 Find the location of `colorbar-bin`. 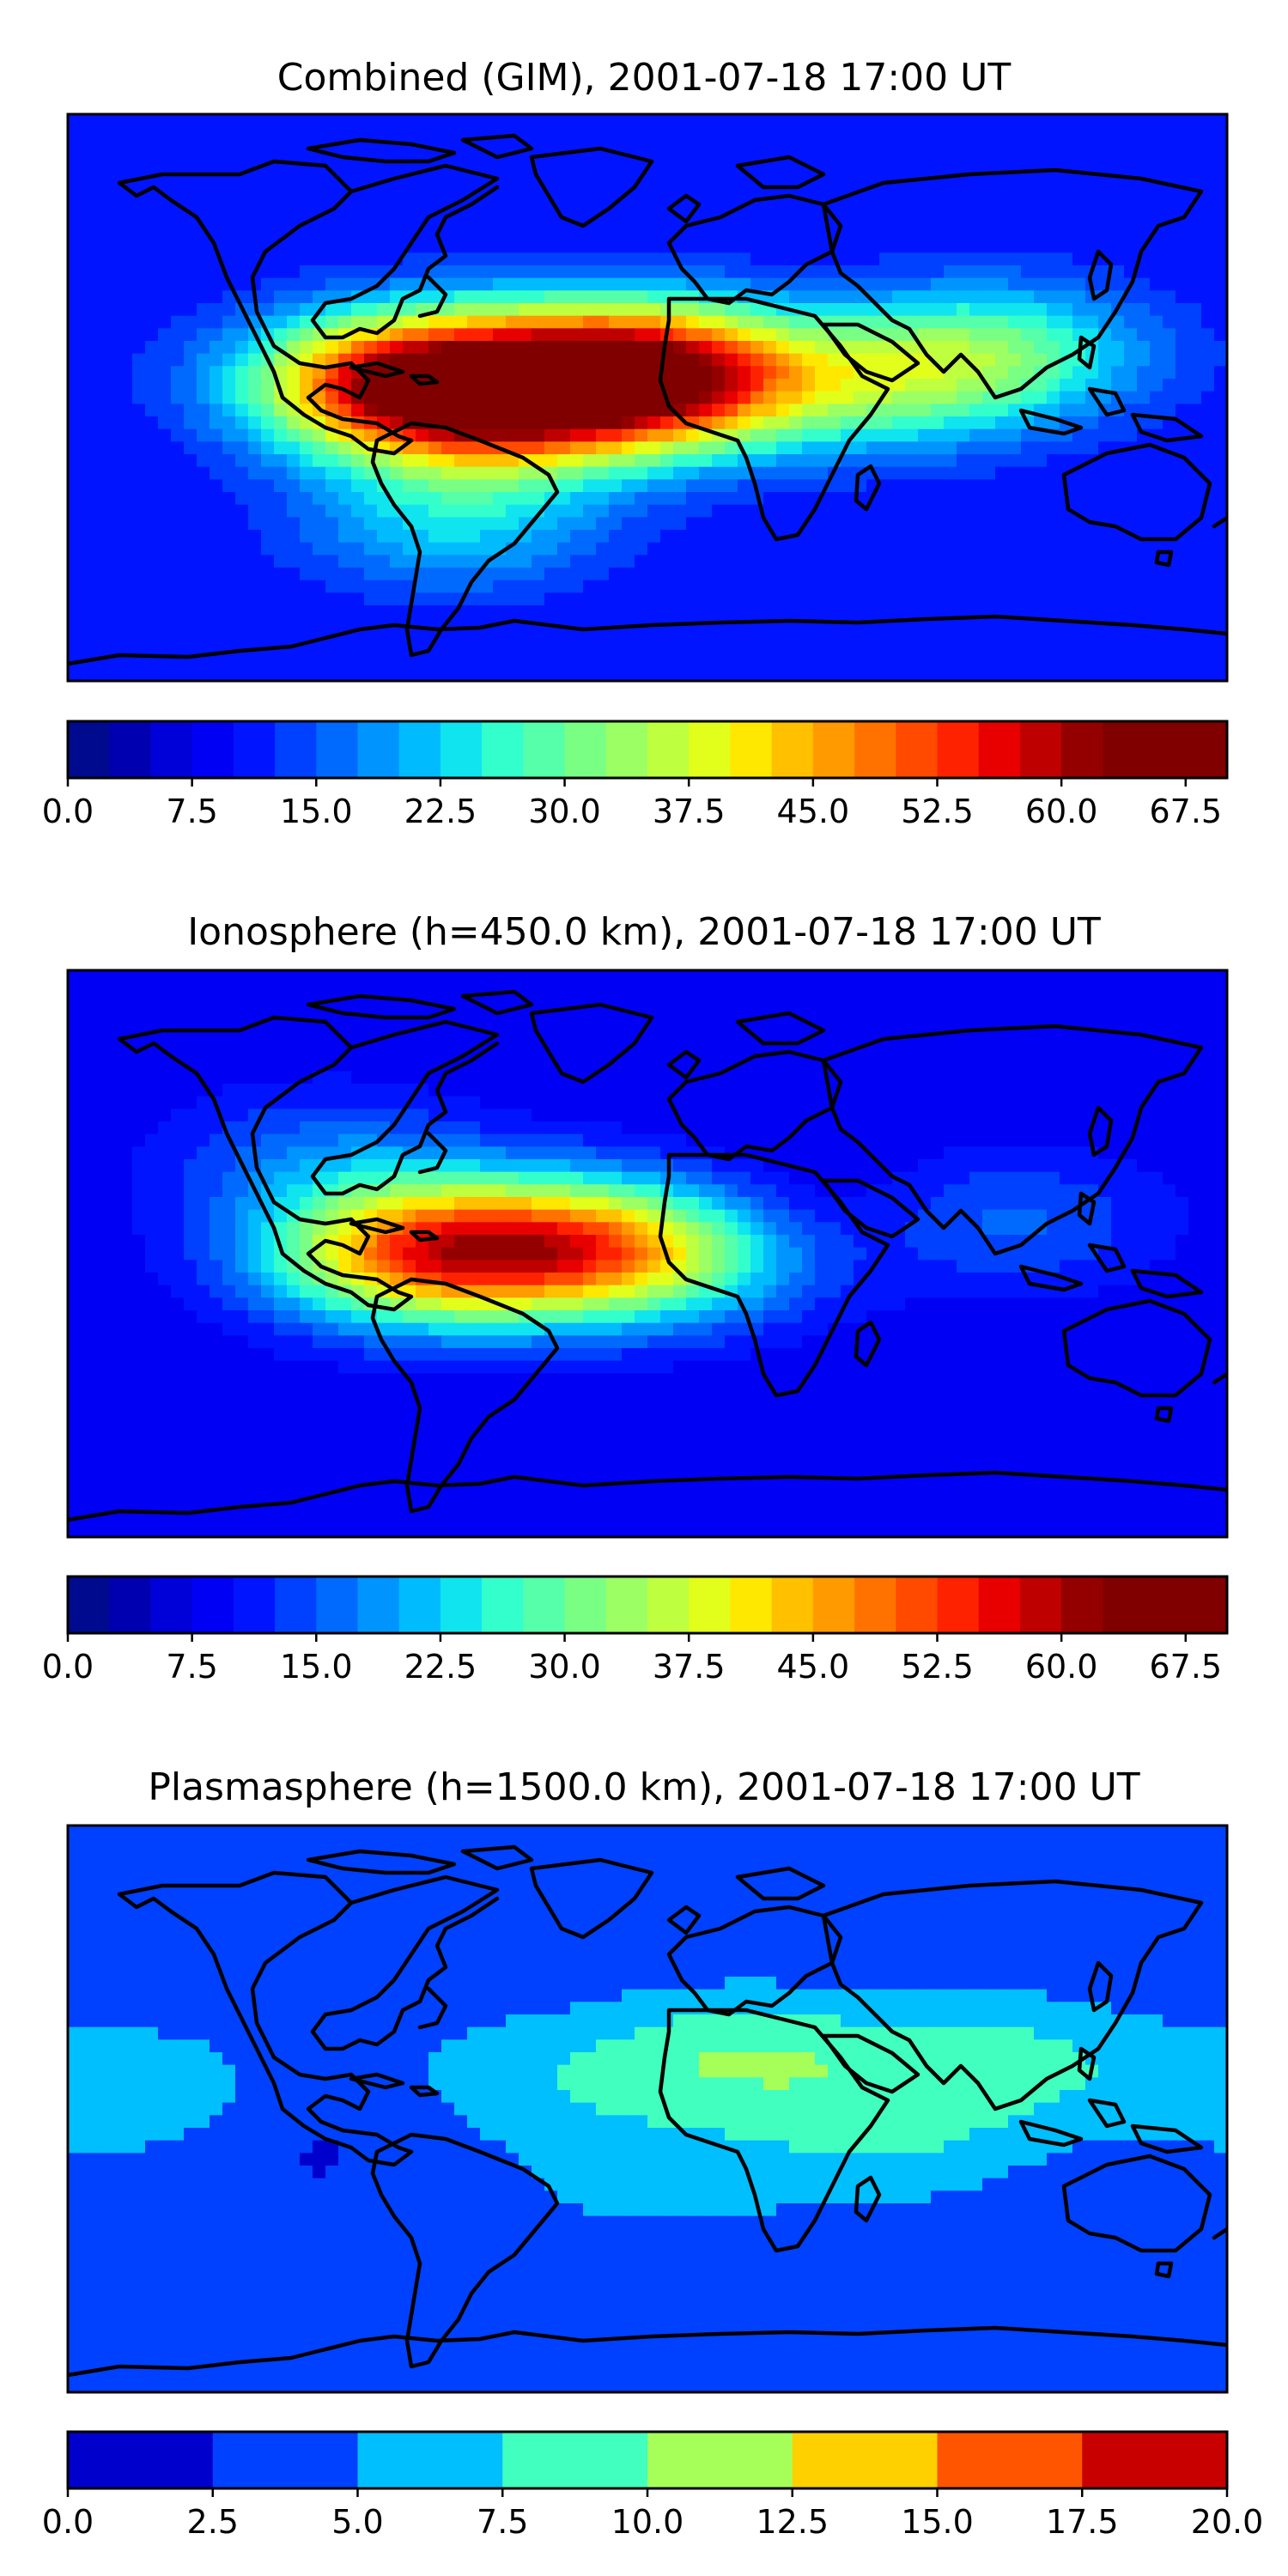

colorbar-bin is located at coordinates (503, 749).